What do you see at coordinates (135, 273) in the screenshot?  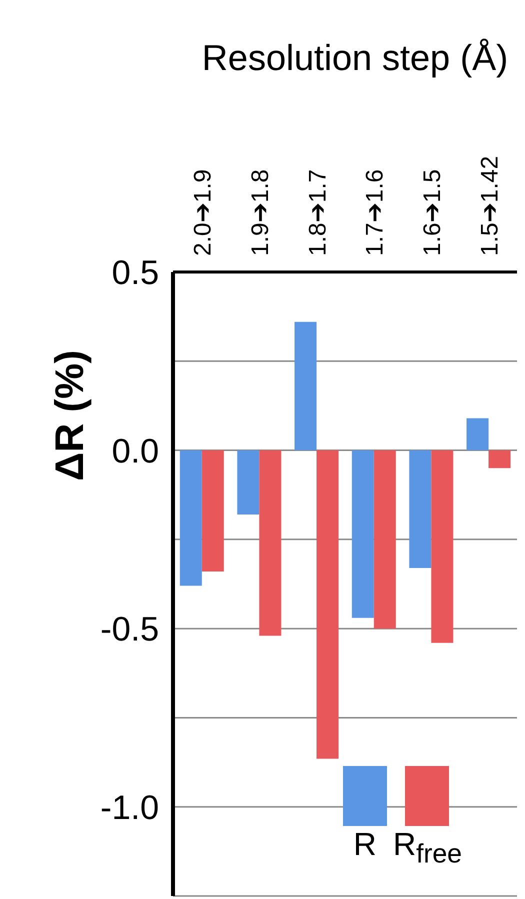 I see `y-tick-label: 0.5` at bounding box center [135, 273].